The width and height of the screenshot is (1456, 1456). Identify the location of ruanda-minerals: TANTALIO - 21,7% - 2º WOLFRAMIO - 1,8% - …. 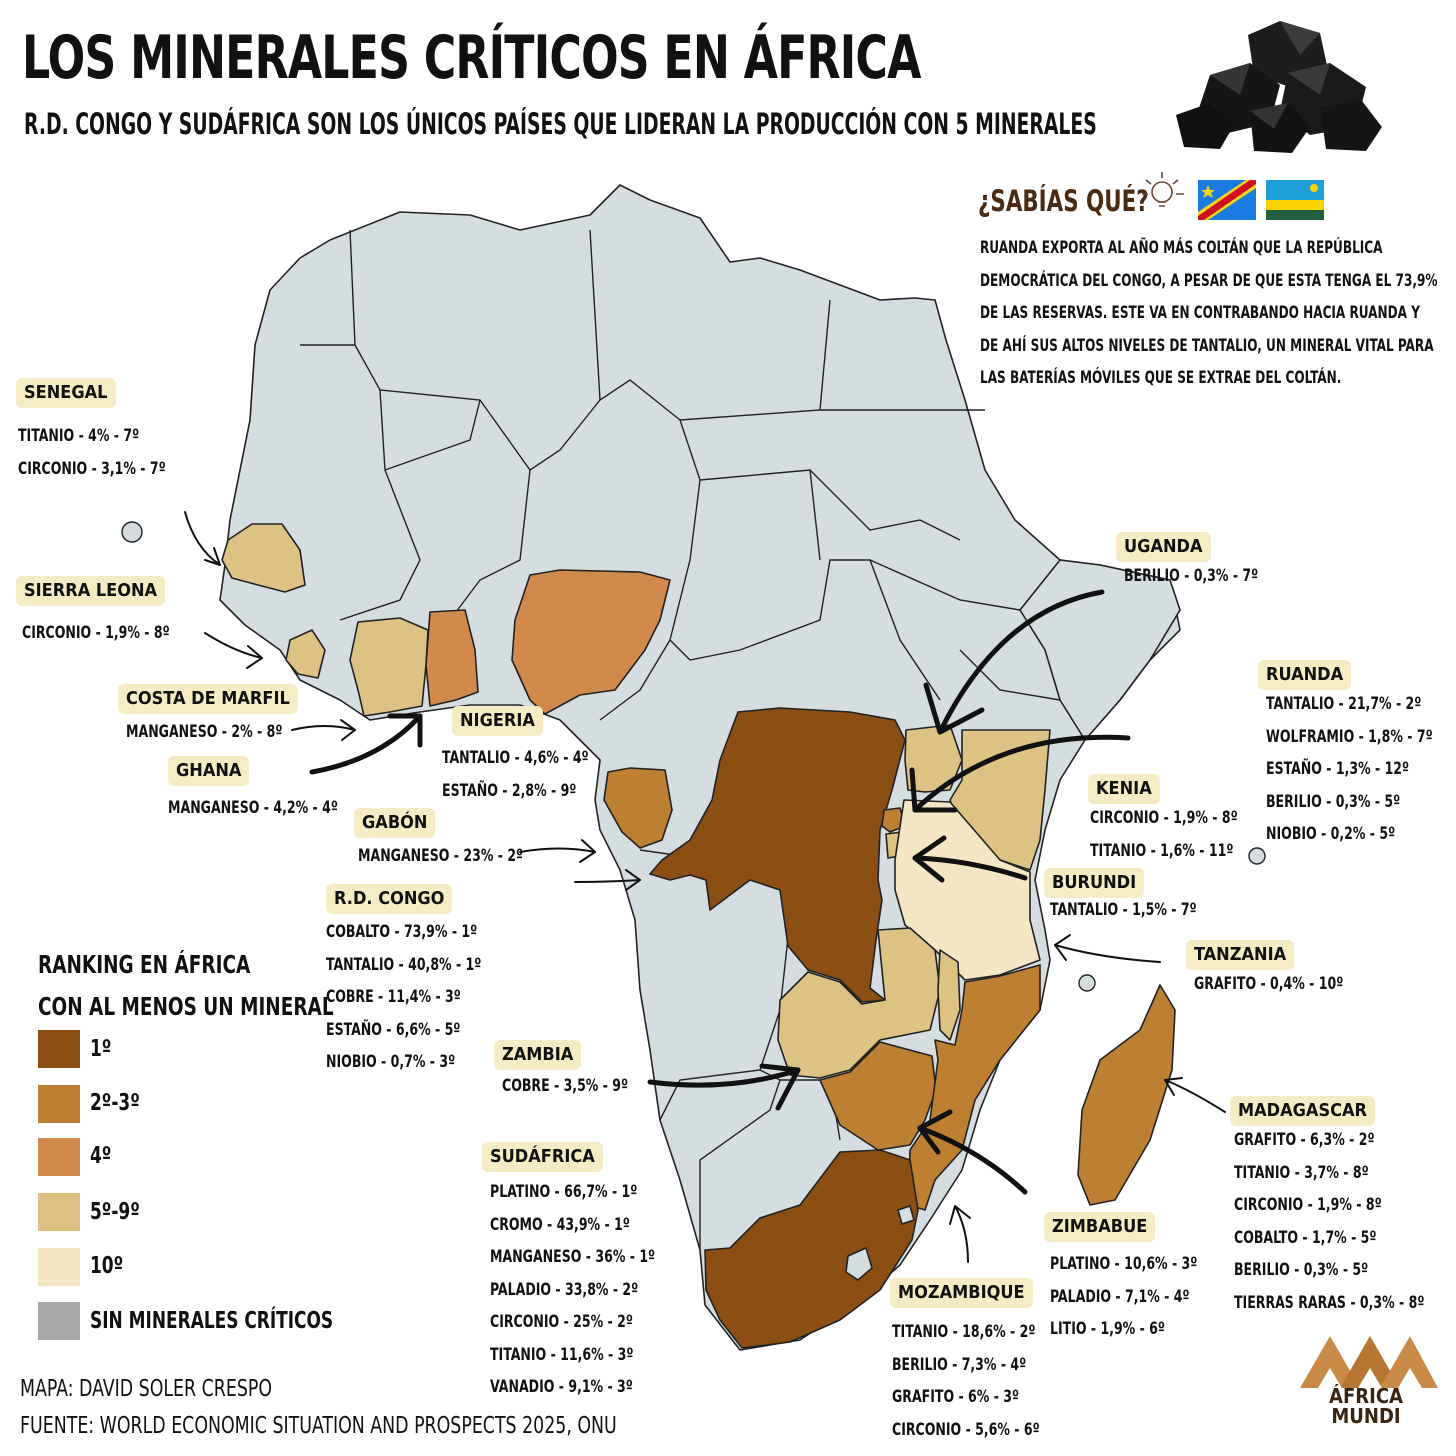
(1349, 769).